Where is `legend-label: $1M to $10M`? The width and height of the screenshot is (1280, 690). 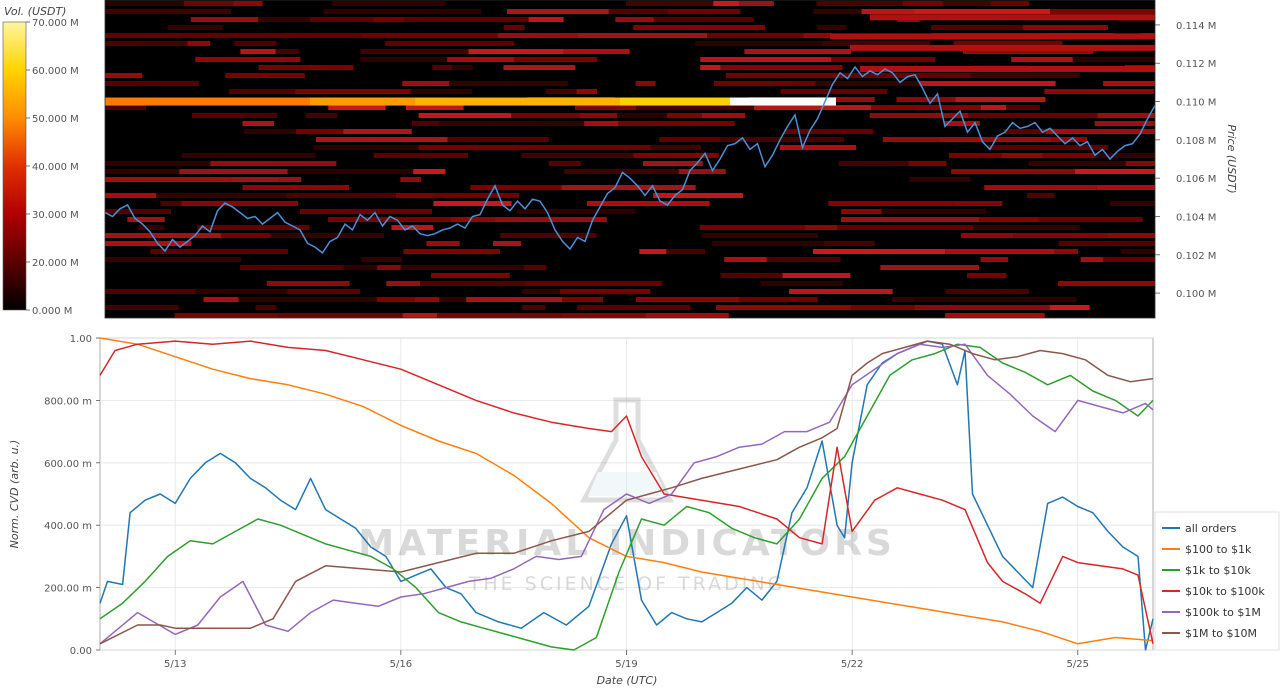
legend-label: $1M to $10M is located at coordinates (1221, 633).